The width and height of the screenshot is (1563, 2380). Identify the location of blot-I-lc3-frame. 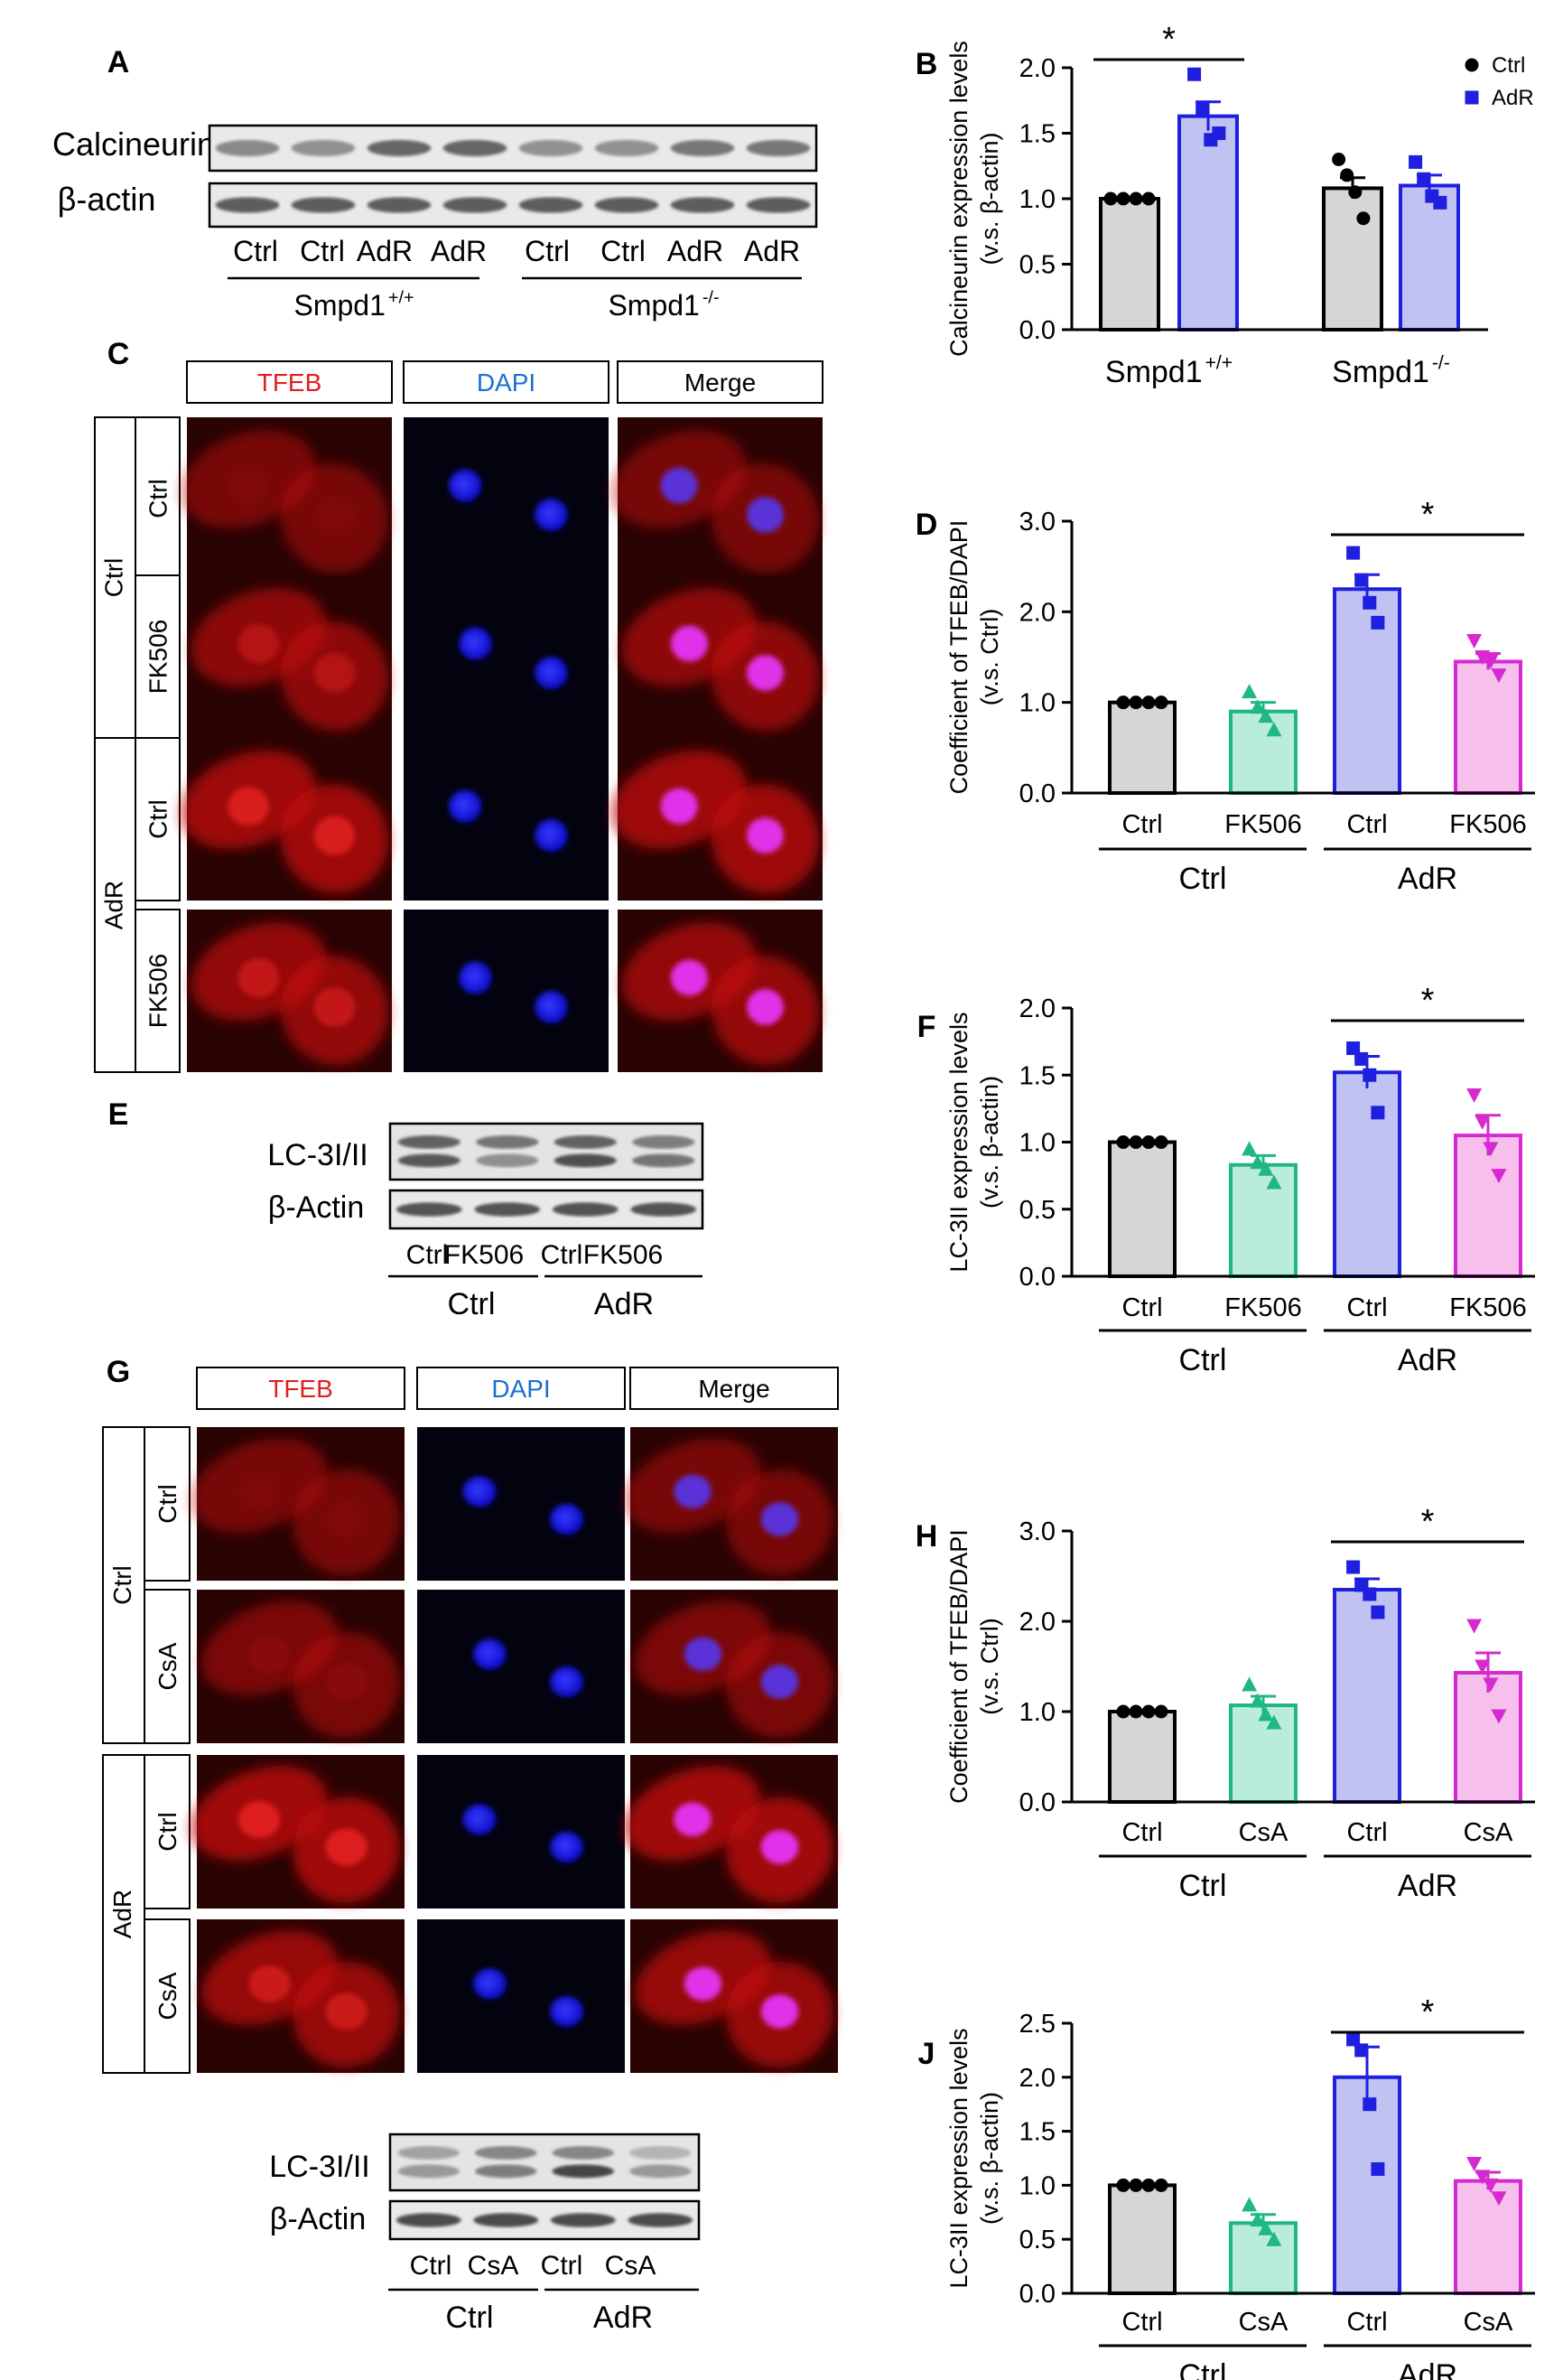
(544, 2163).